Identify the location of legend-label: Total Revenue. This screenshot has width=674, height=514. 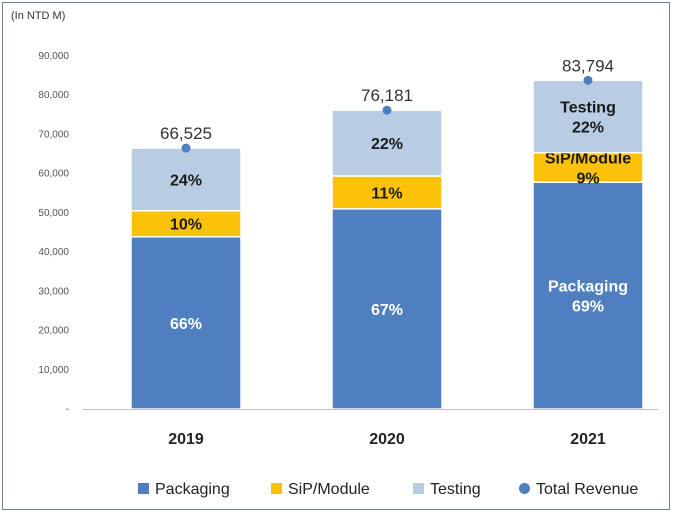
(587, 489).